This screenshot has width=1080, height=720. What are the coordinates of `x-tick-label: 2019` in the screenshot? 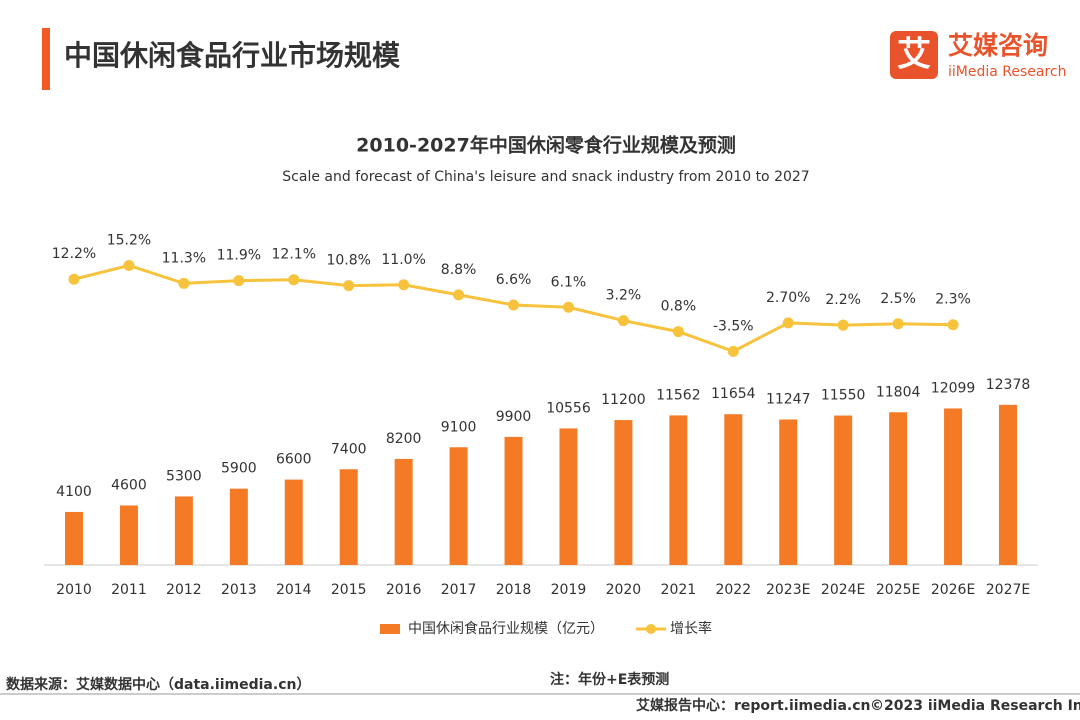 It's located at (569, 590).